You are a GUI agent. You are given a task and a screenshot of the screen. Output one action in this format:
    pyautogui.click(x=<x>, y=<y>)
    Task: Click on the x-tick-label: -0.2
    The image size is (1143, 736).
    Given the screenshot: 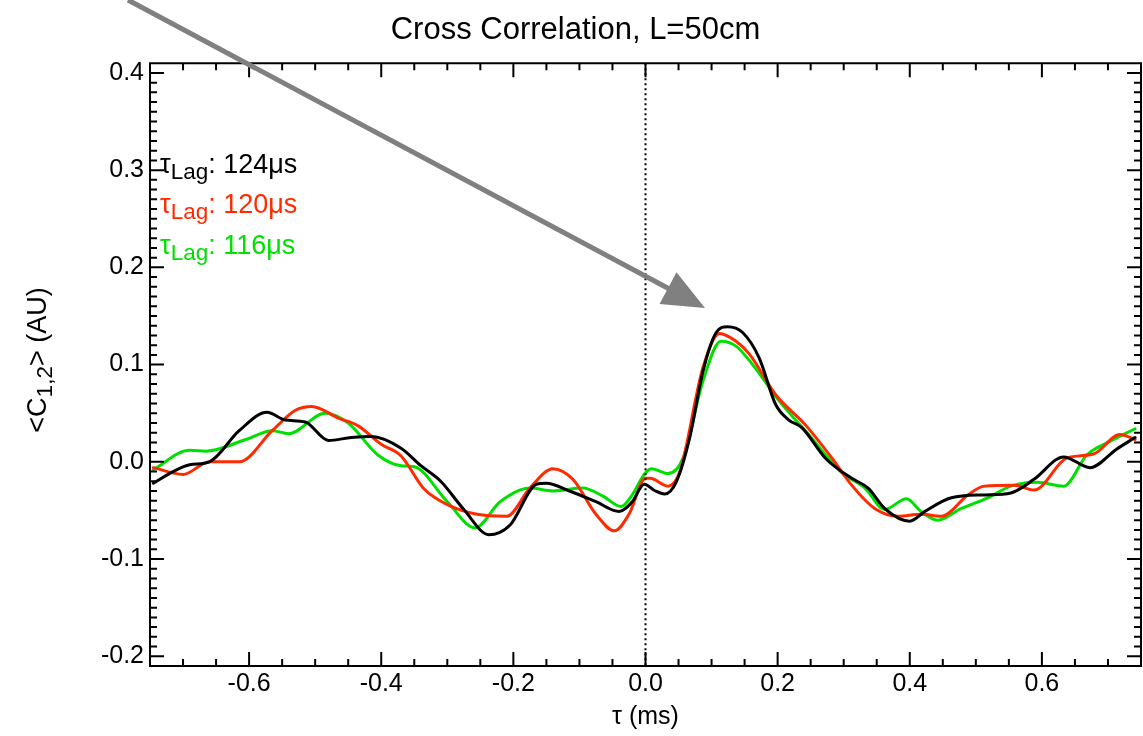 What is the action you would take?
    pyautogui.click(x=513, y=681)
    